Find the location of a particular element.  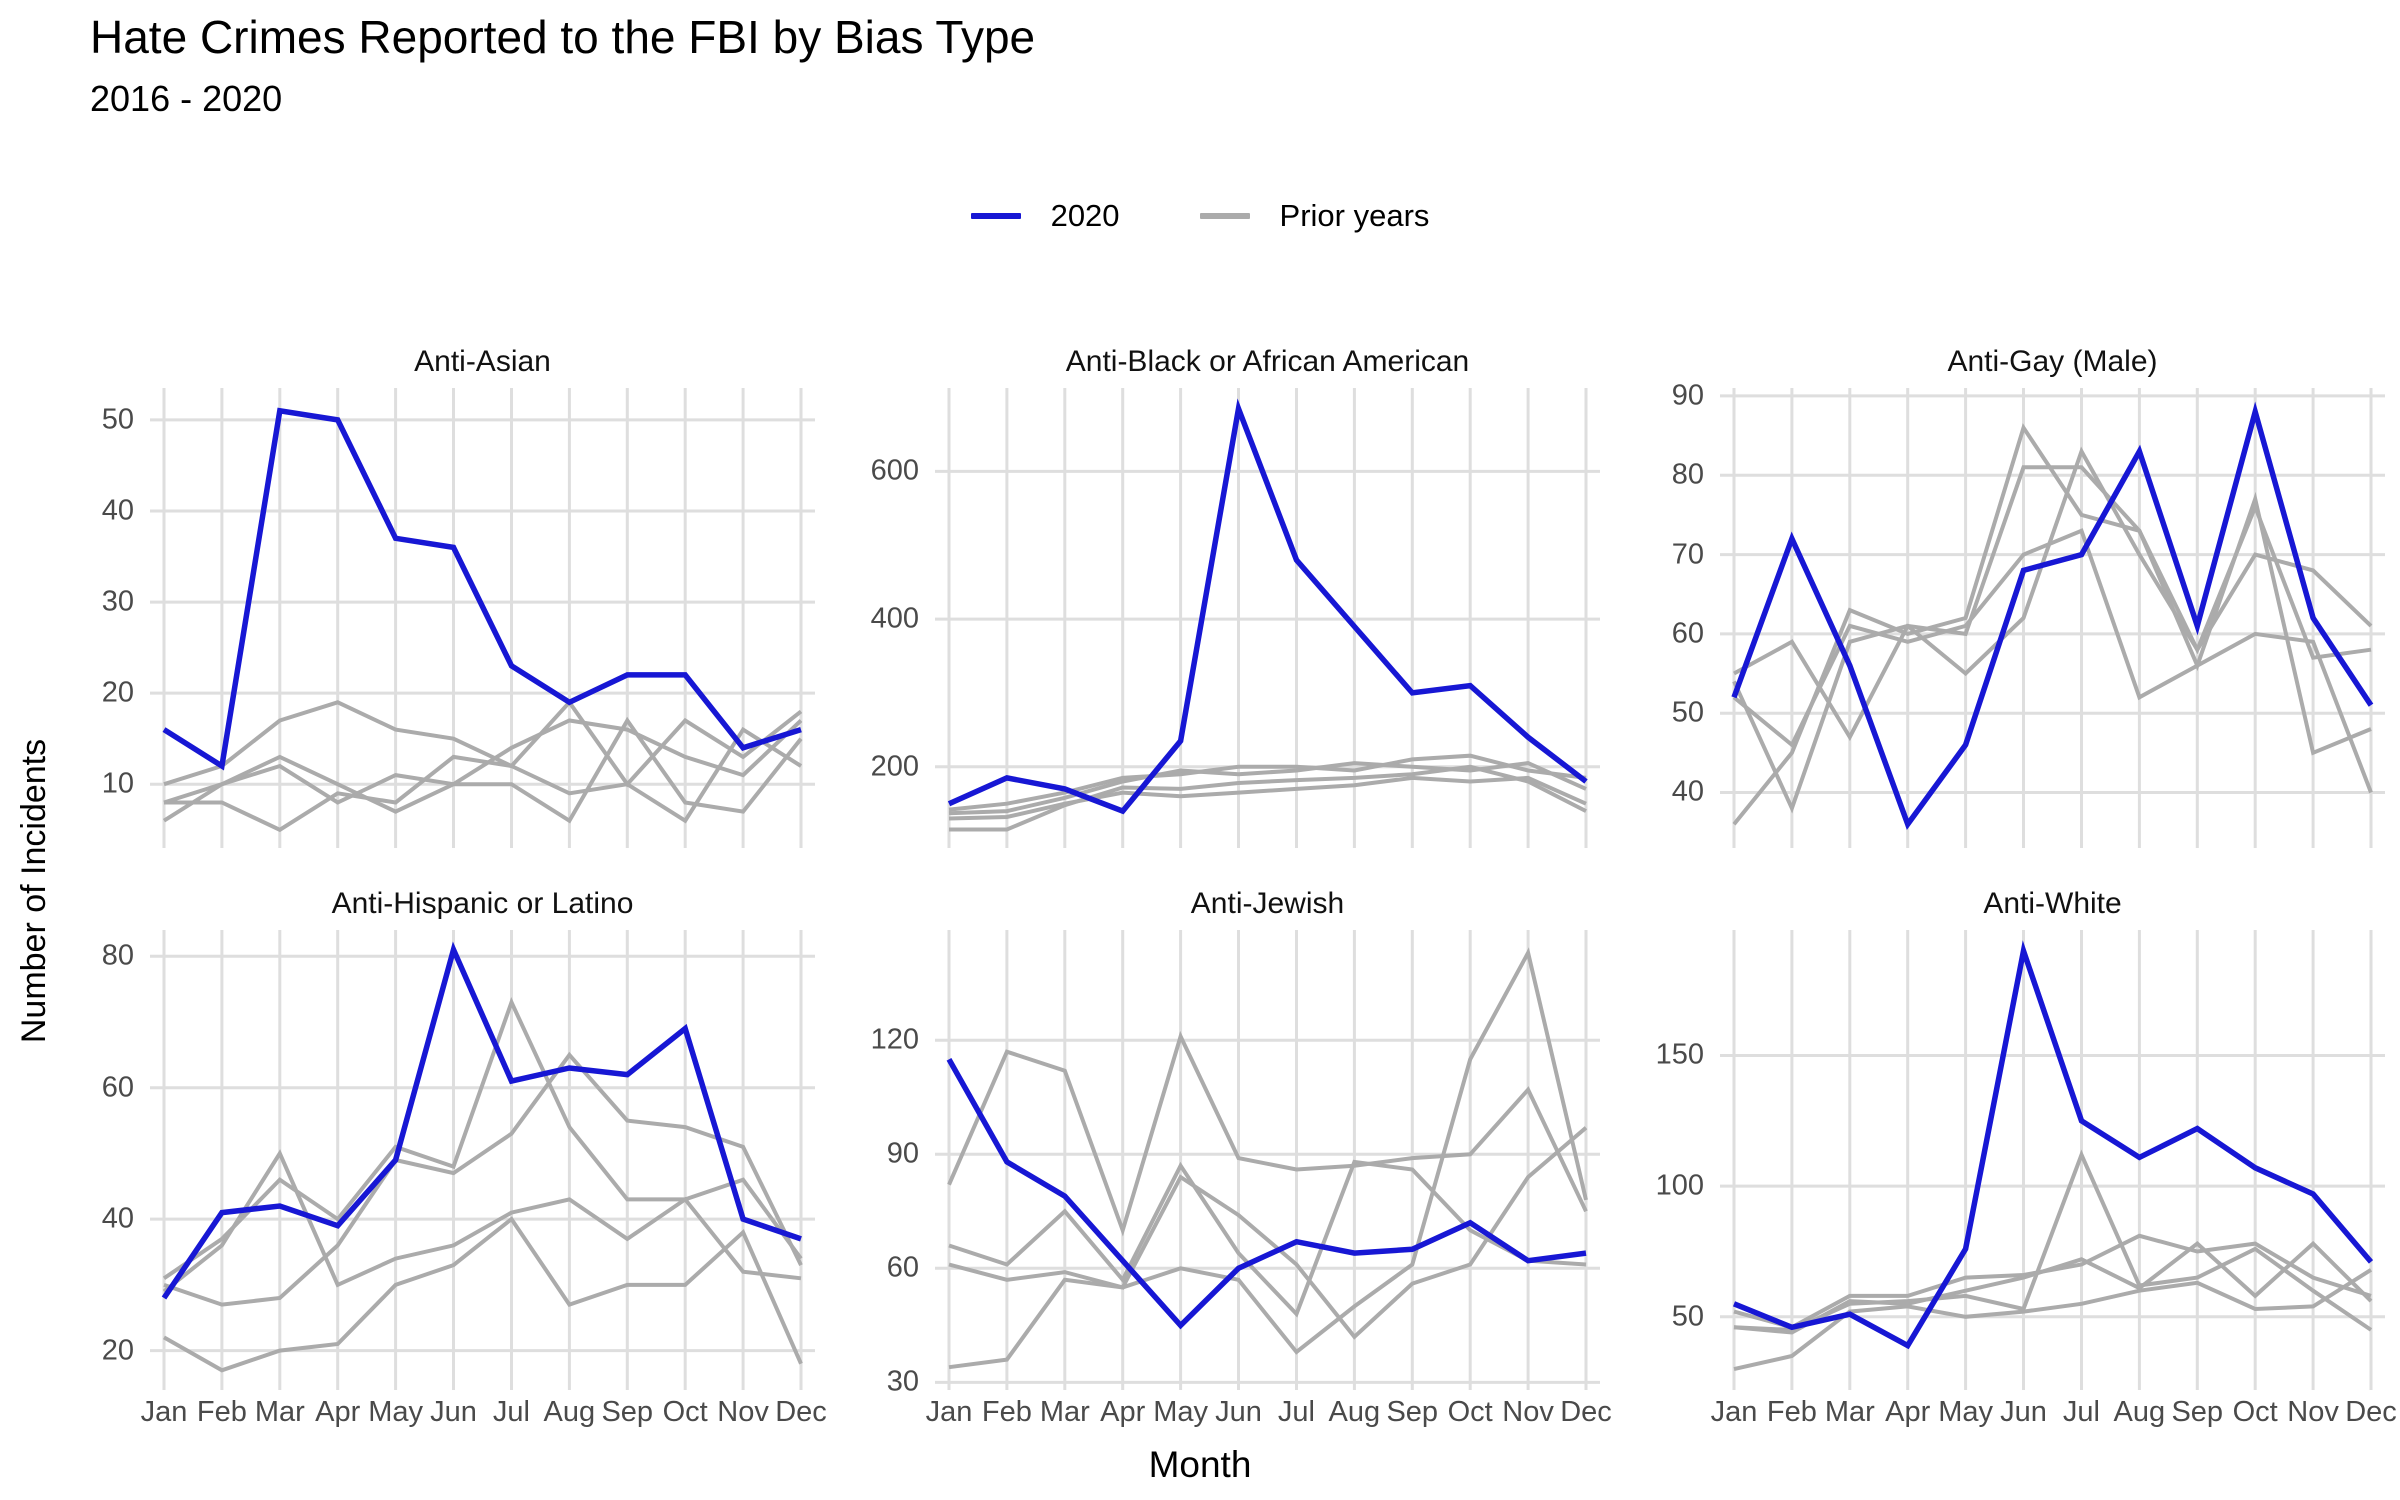

x-tick-label: May is located at coordinates (396, 1412).